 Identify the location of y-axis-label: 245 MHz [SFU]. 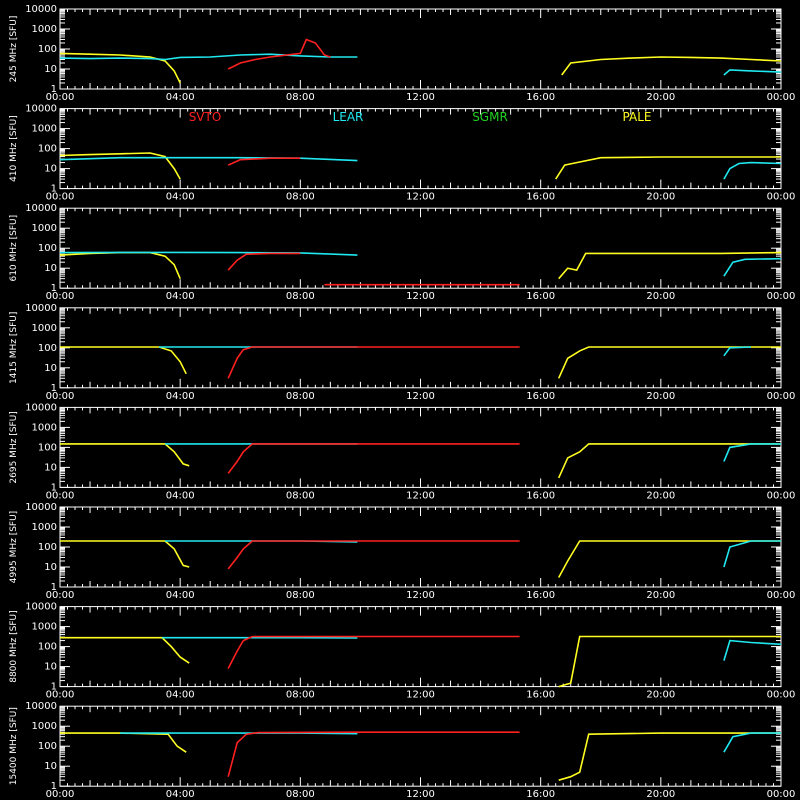
(14, 49).